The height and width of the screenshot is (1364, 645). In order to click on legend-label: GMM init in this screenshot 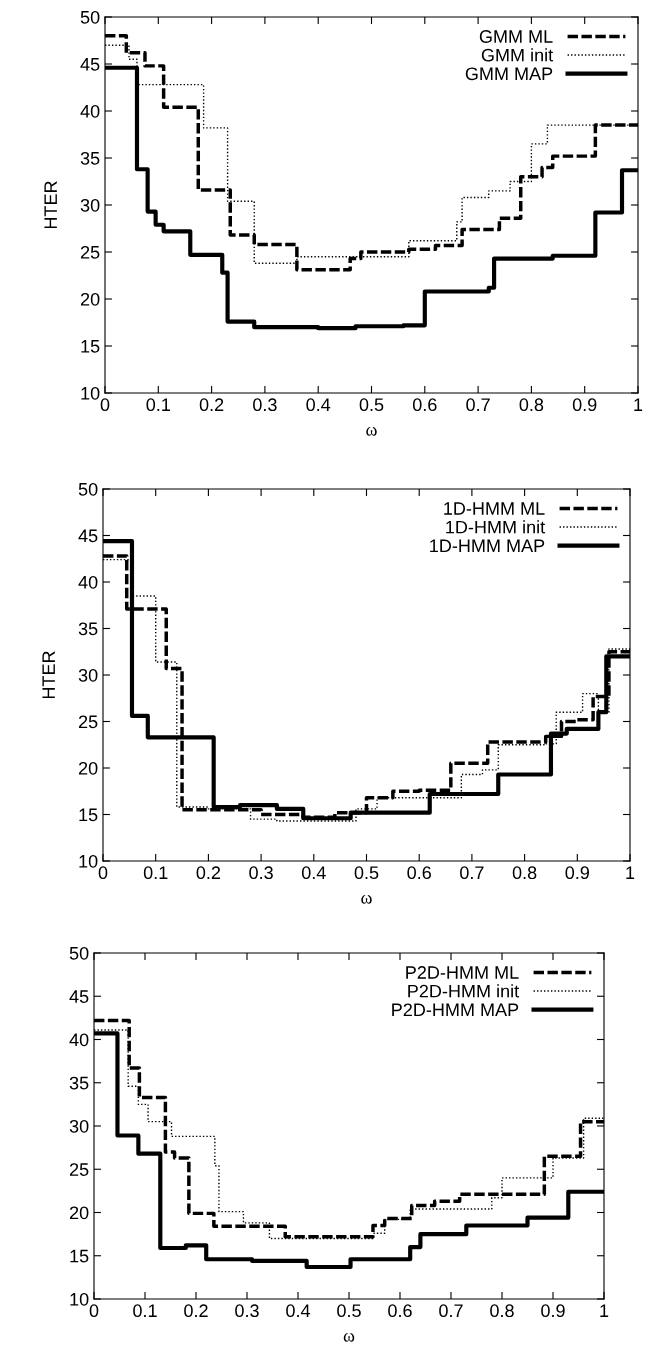, I will do `click(517, 55)`.